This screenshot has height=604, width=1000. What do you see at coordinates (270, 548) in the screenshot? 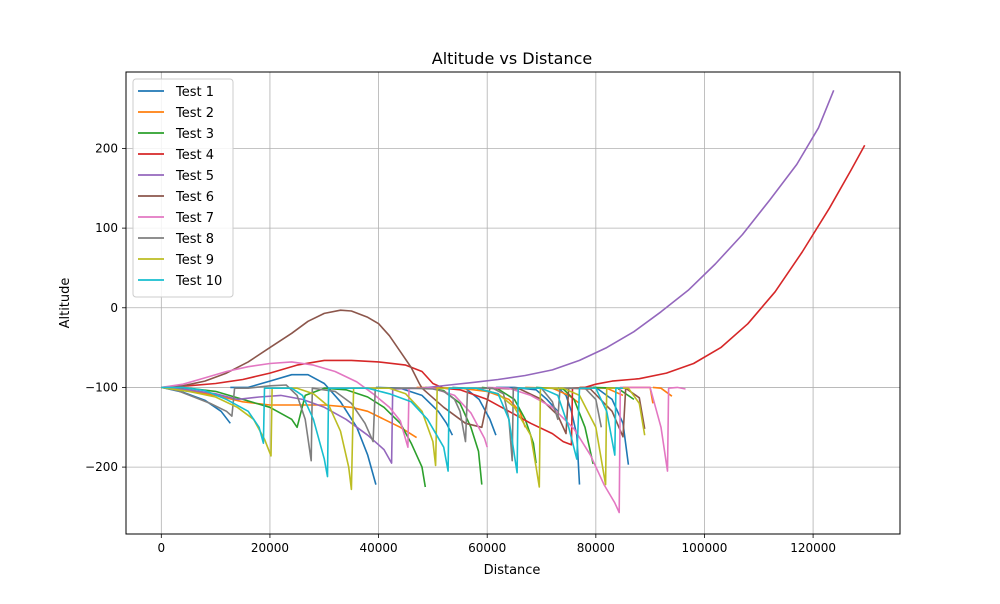
I see `x-tick-label: 20000` at bounding box center [270, 548].